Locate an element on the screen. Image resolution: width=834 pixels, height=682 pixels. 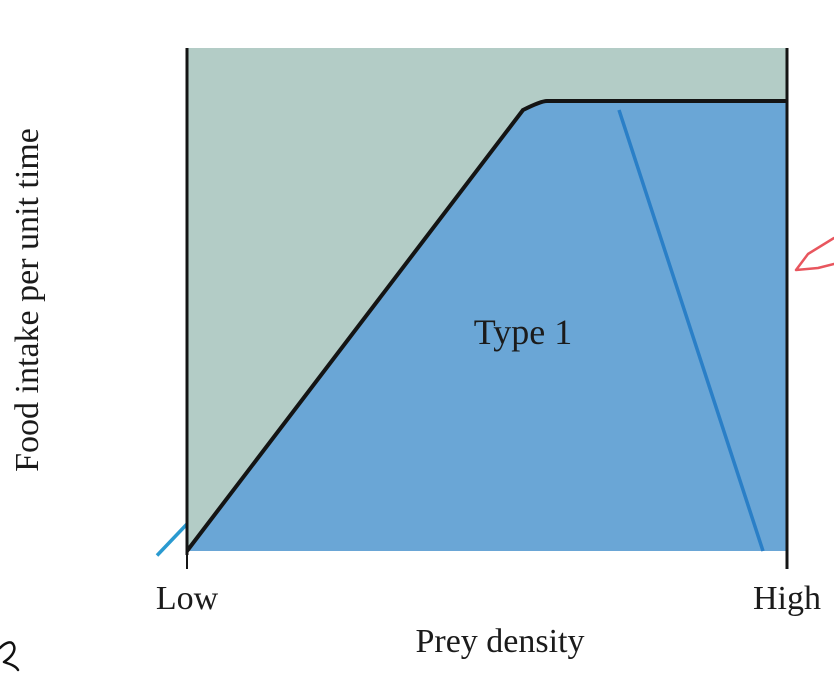
red-pen-arrow-mark is located at coordinates (814, 254).